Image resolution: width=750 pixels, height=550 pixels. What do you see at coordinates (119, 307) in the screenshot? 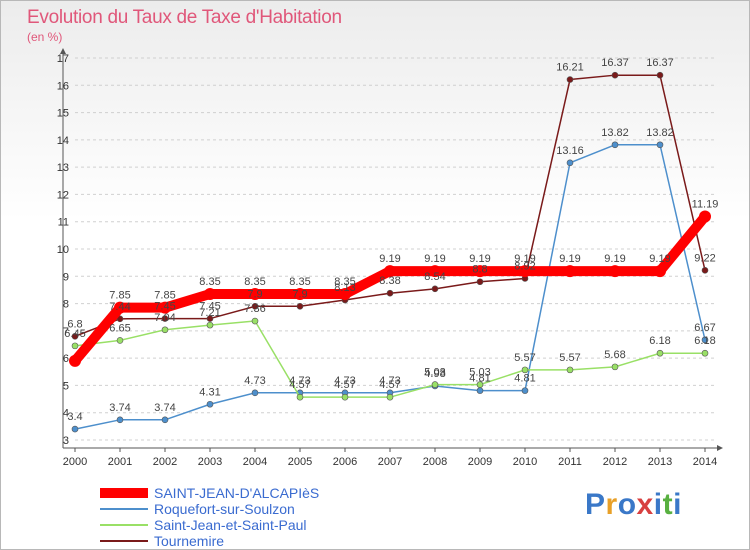
I see `data-label: 7.44` at bounding box center [119, 307].